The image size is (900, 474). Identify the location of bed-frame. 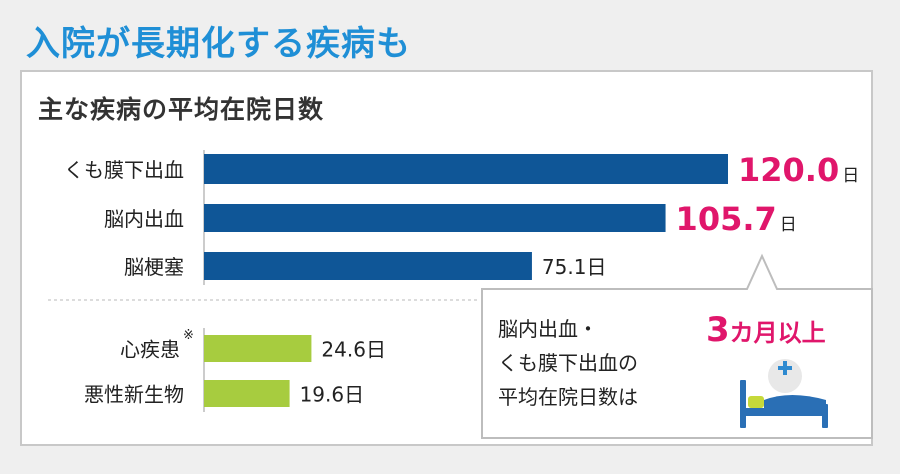
(784, 412).